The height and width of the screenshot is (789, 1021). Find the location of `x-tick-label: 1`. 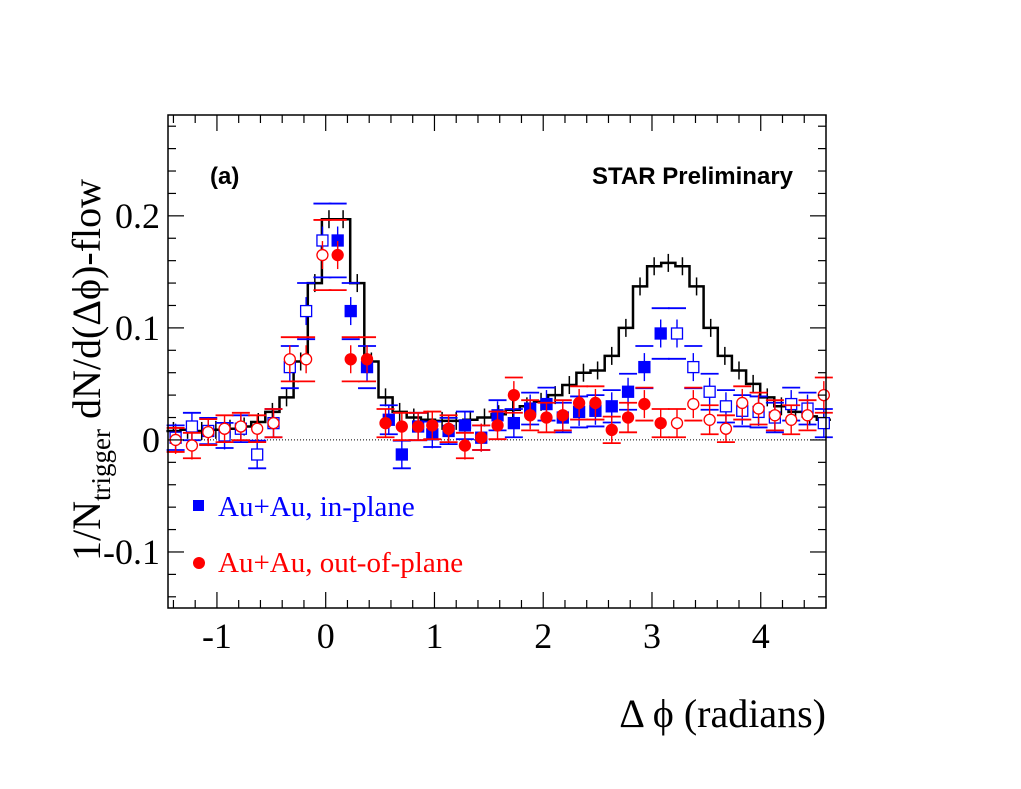

x-tick-label: 1 is located at coordinates (434, 636).